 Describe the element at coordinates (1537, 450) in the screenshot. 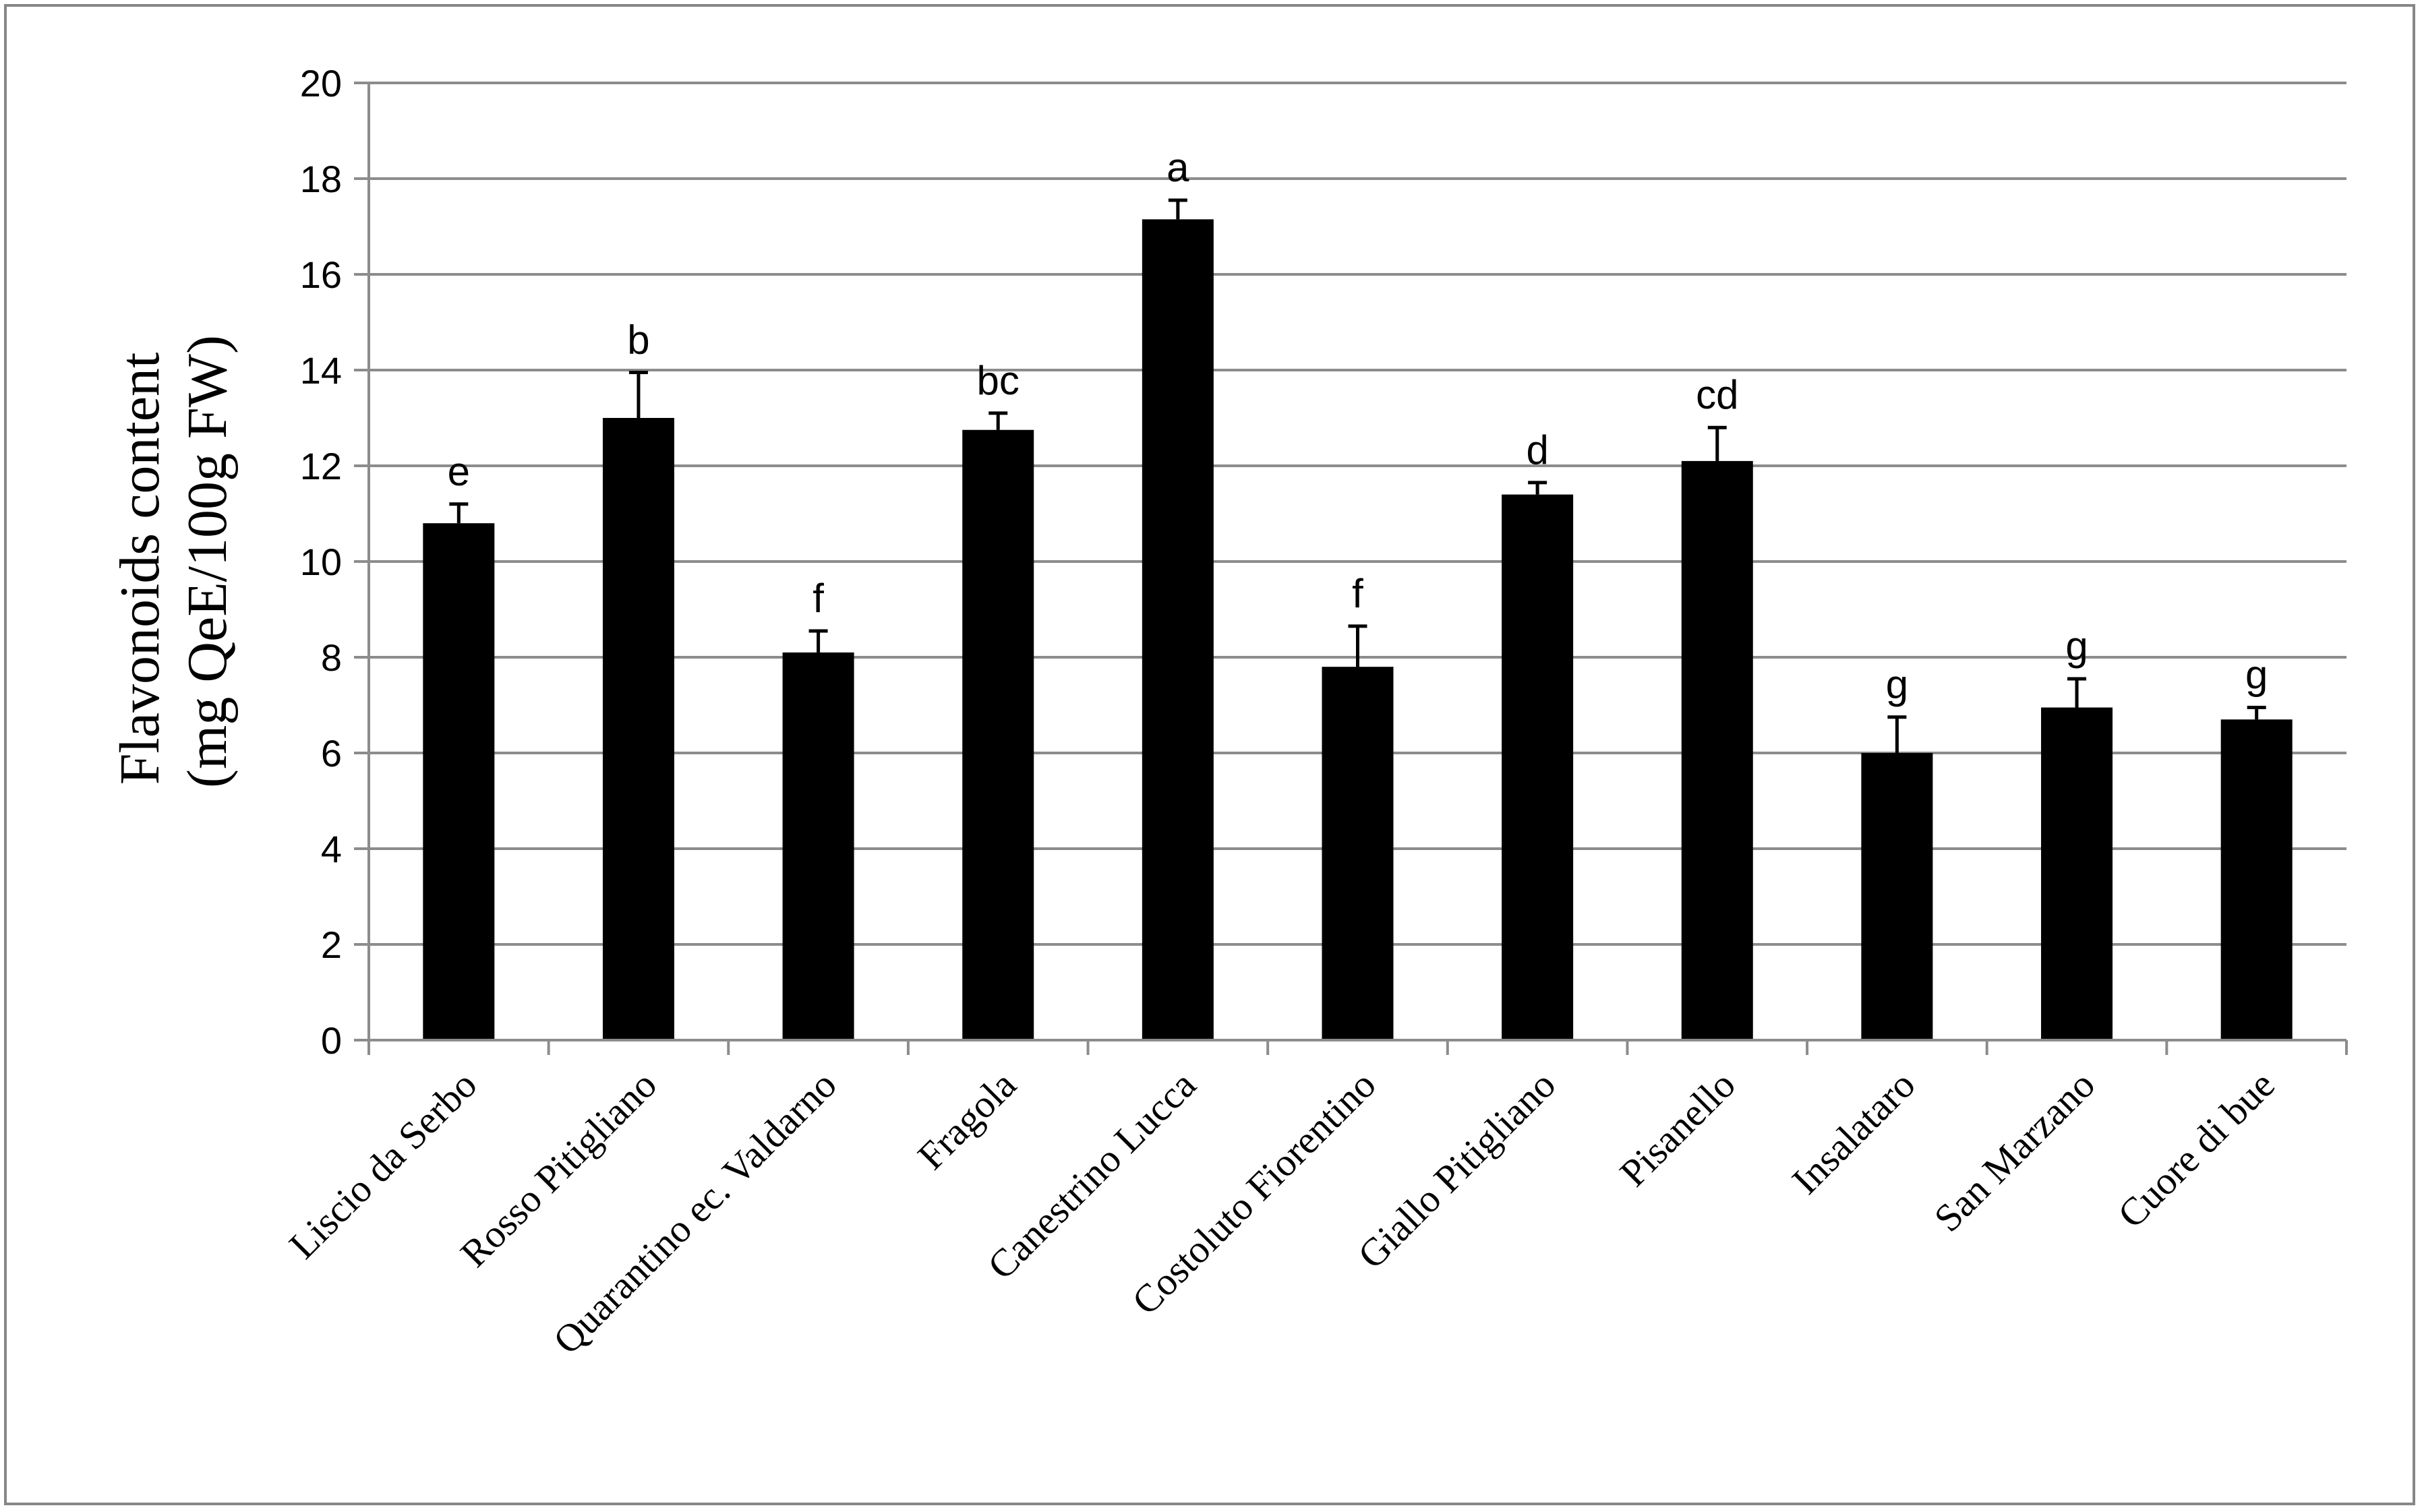

I see `significance-letter: d` at that location.